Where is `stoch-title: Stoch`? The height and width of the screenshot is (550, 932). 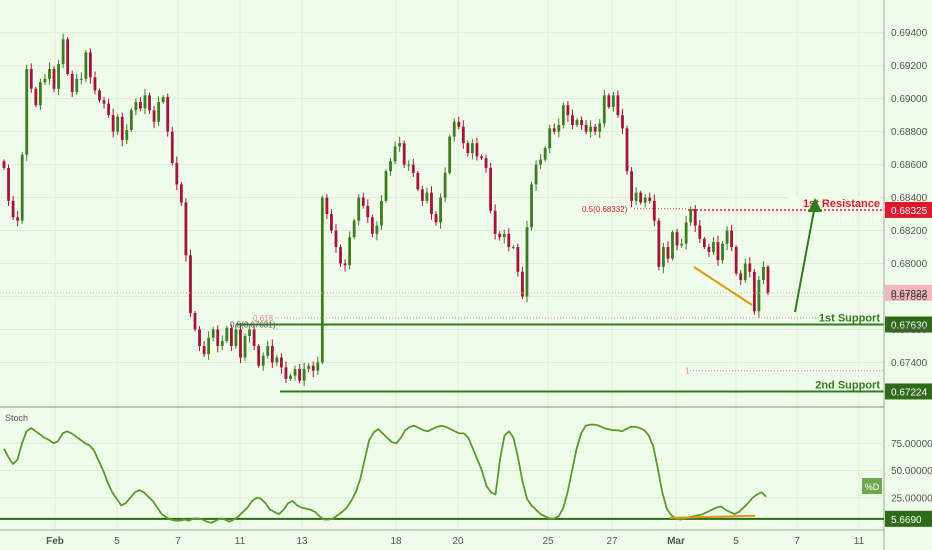 stoch-title: Stoch is located at coordinates (16, 418).